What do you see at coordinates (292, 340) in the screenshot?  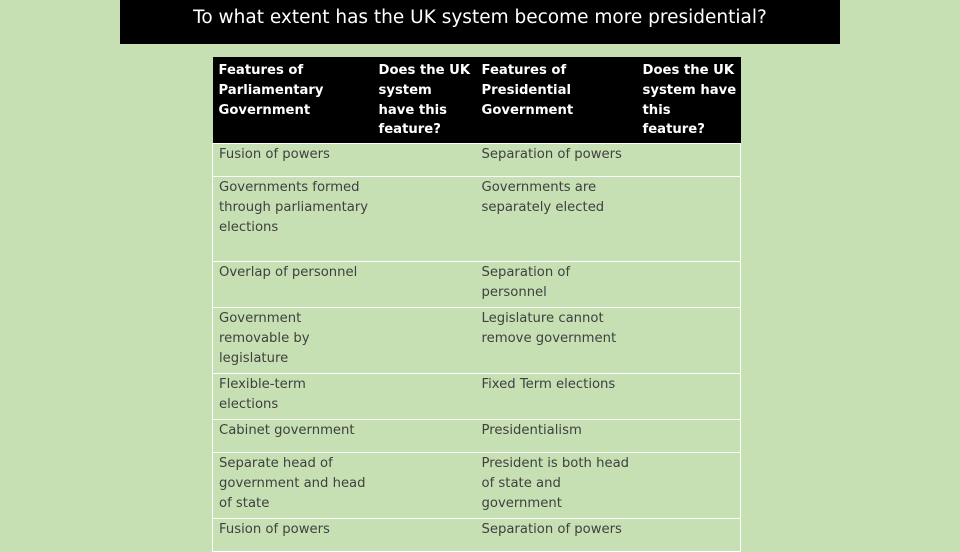 I see `parliamentary-feature-cell: Government removable by legislature` at bounding box center [292, 340].